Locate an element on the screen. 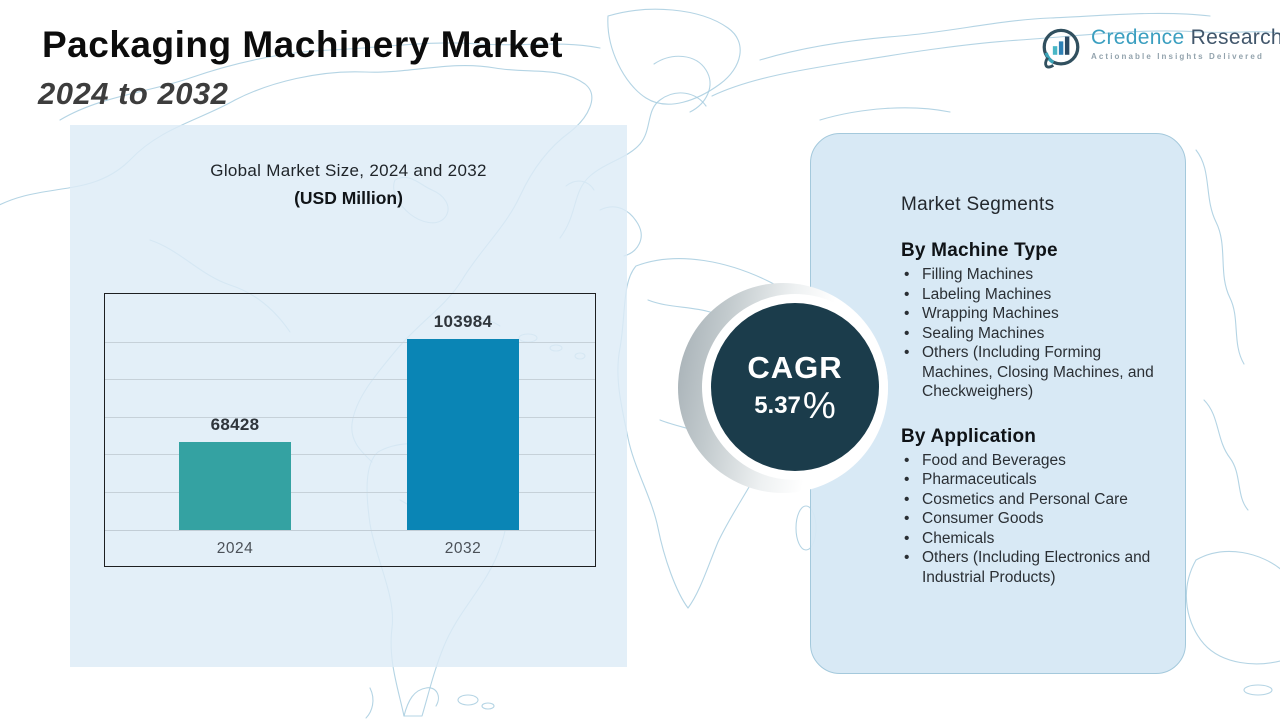  bar-2024 is located at coordinates (235, 486).